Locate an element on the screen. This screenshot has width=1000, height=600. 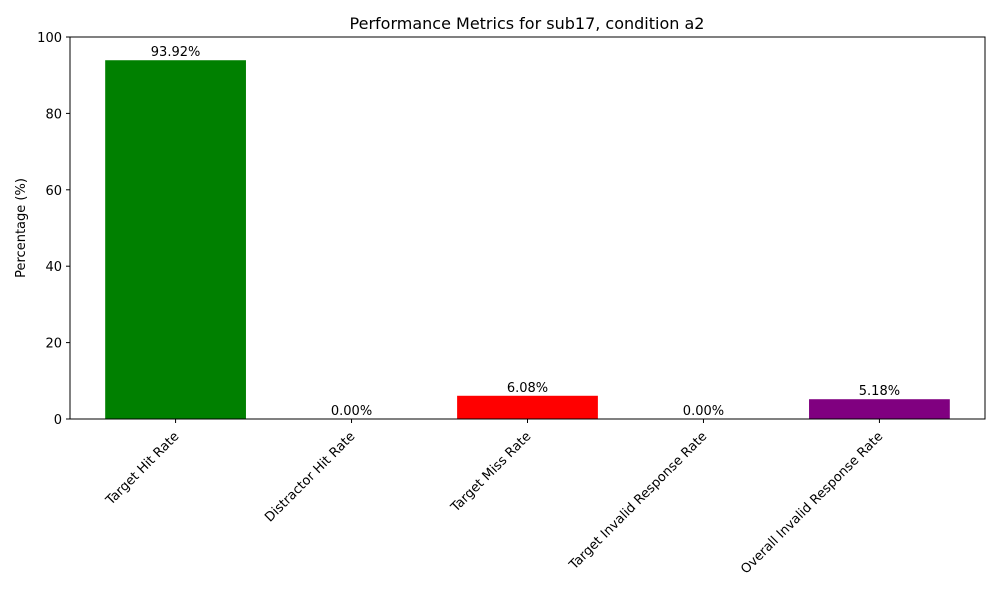
y-tick-label: 40 is located at coordinates (53, 267).